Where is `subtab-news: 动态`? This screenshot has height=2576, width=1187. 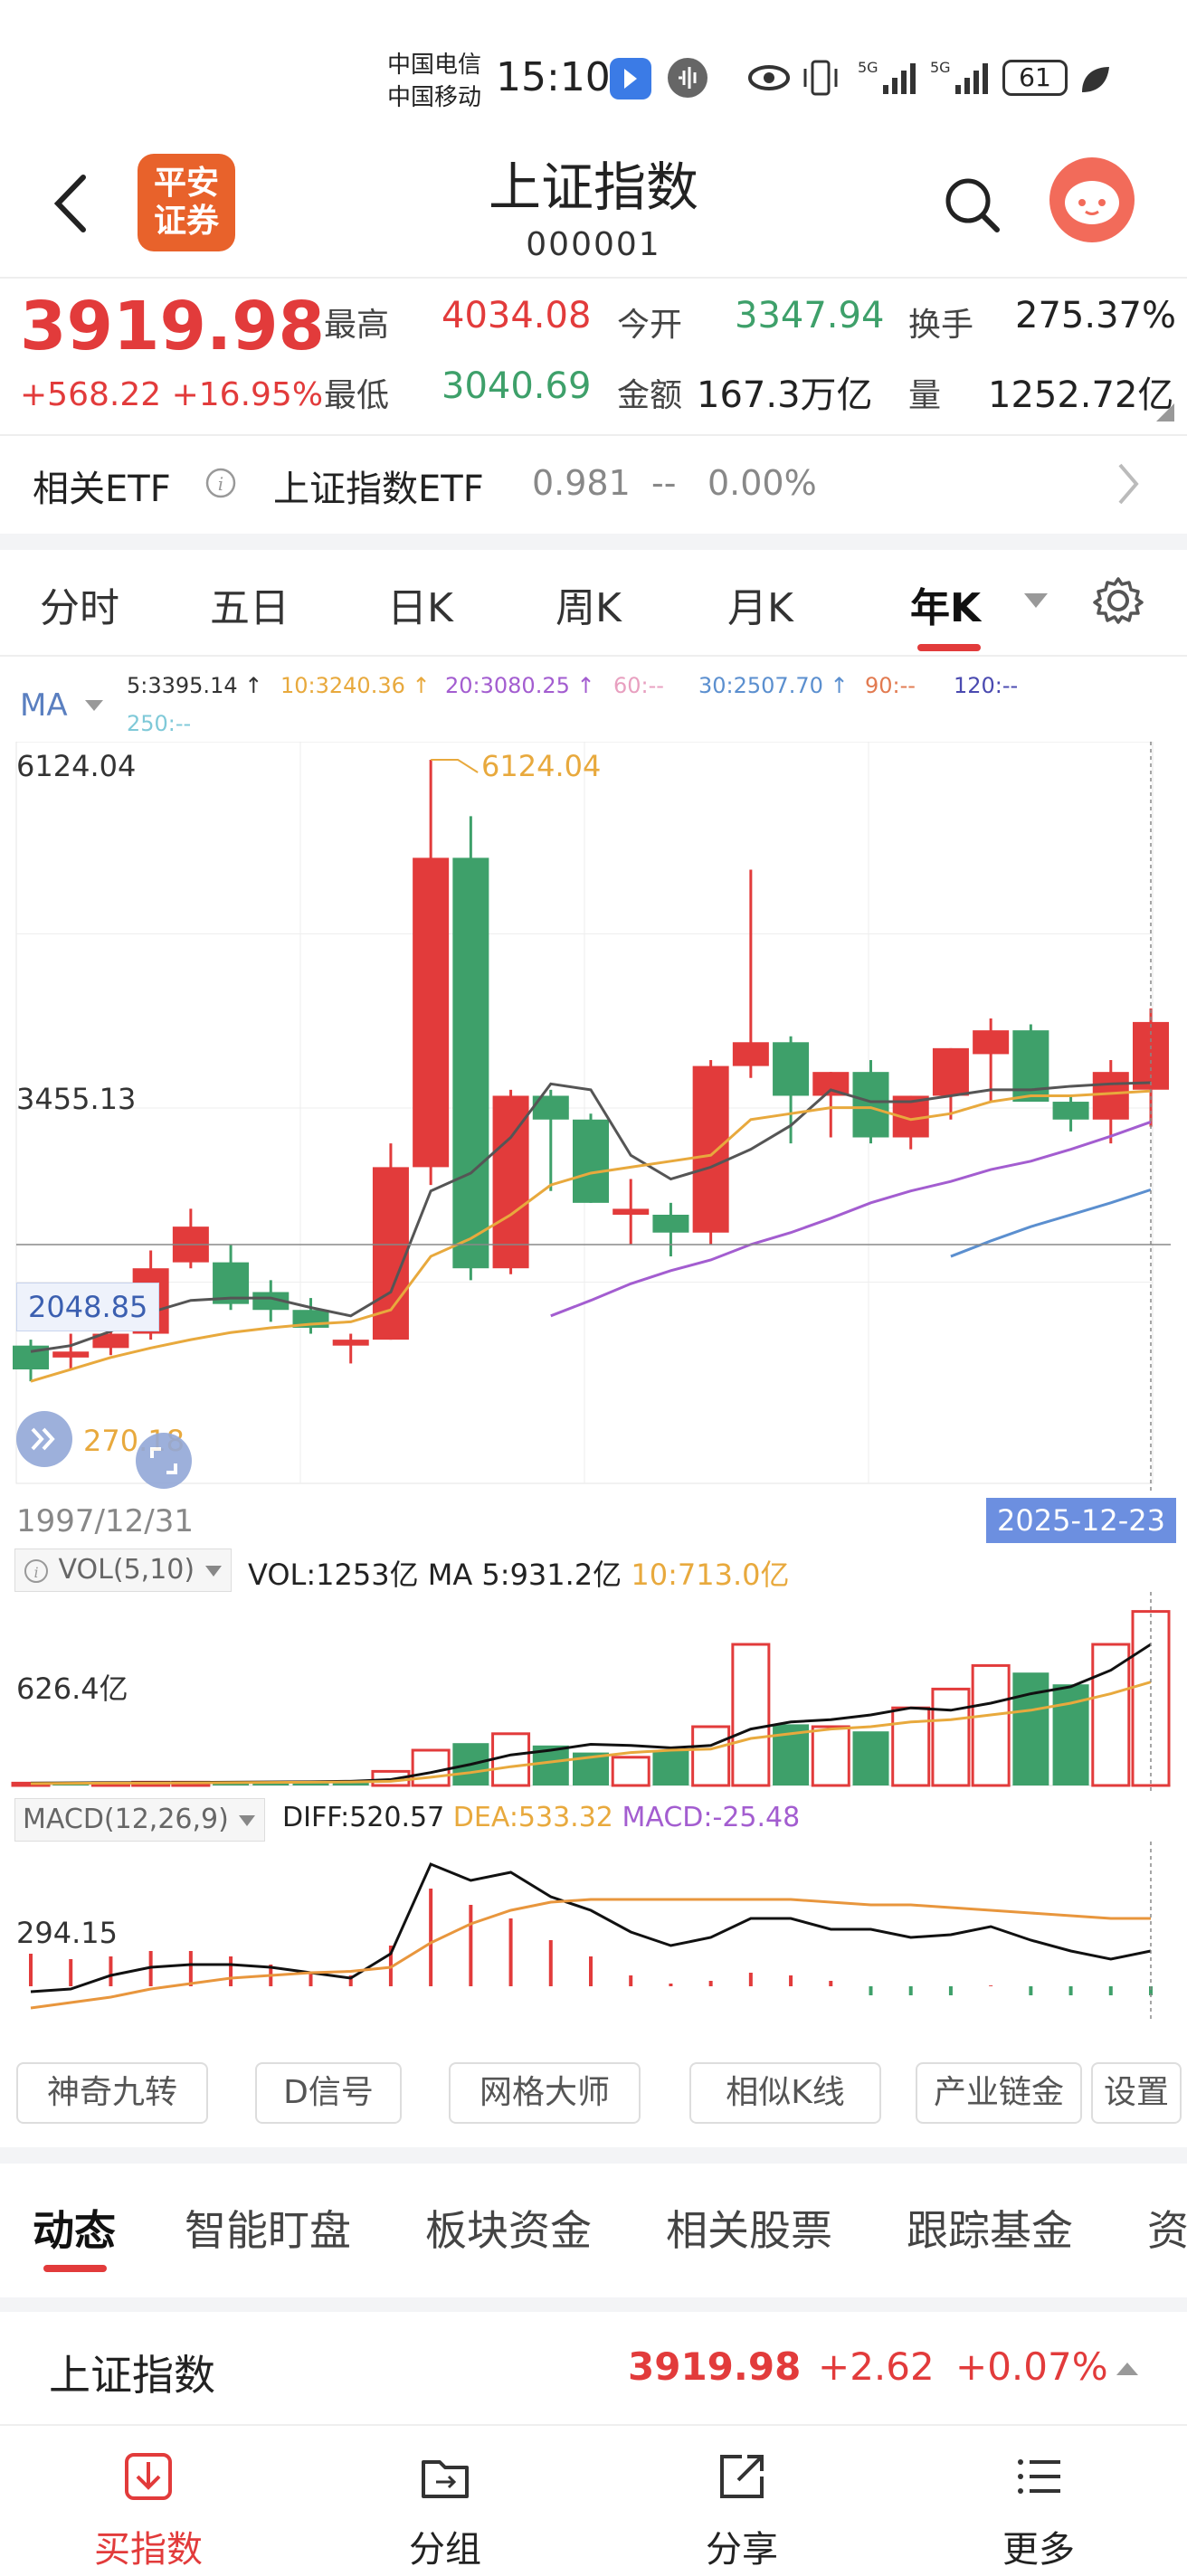
subtab-news: 动态 is located at coordinates (74, 2230).